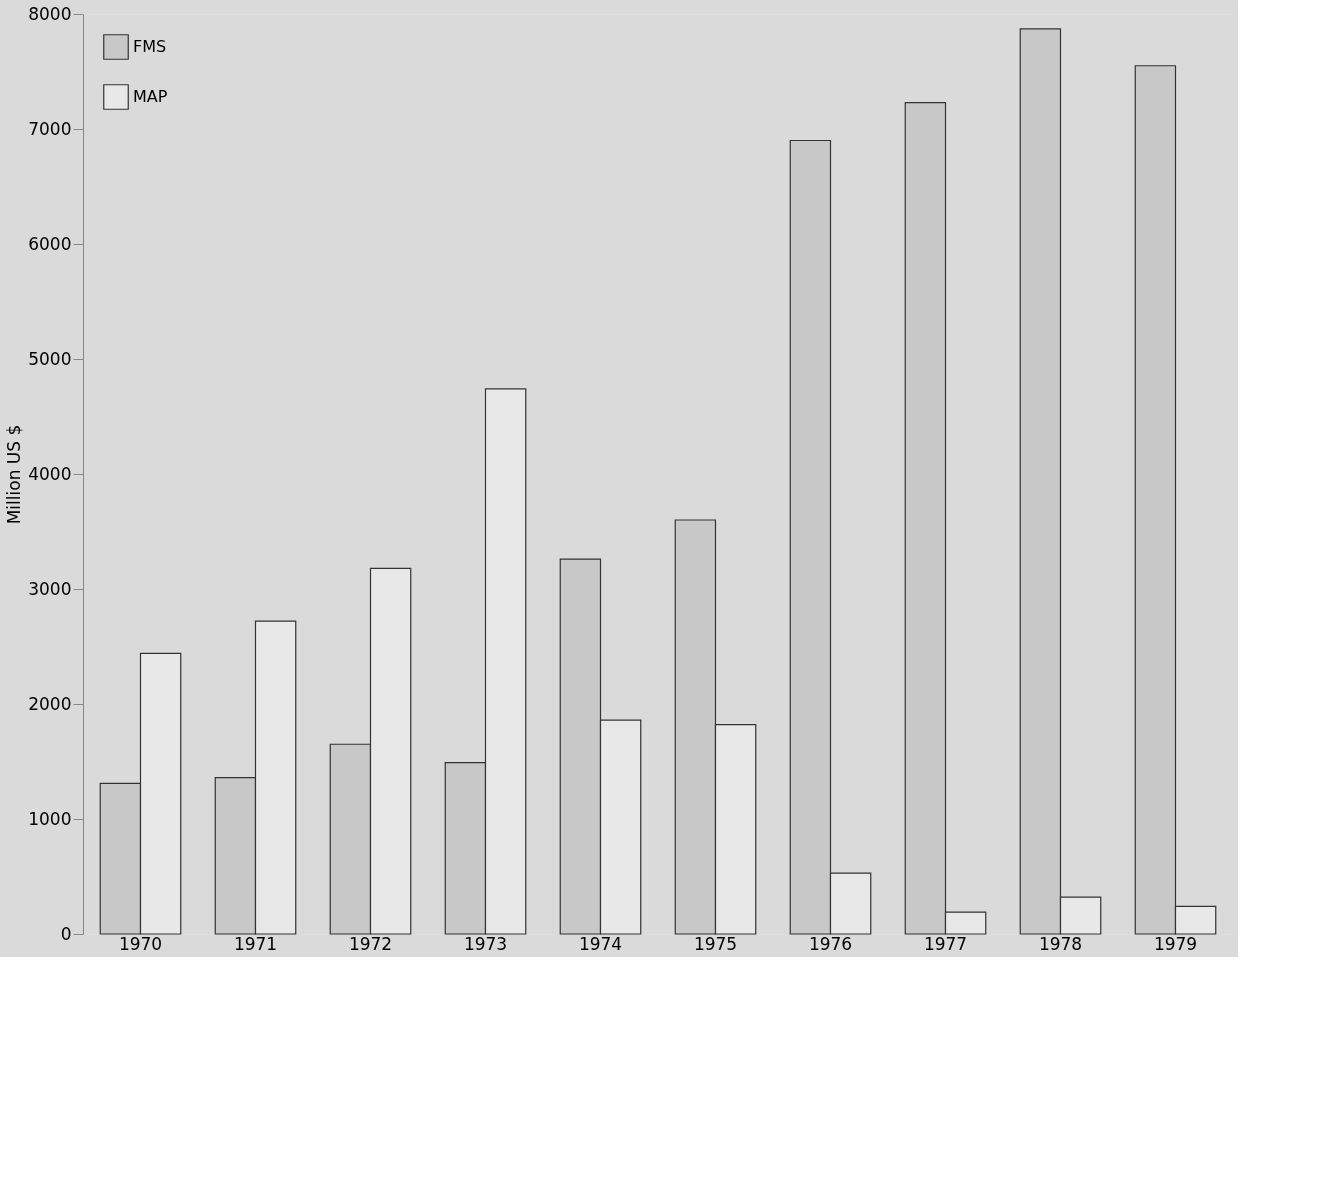 Image resolution: width=1321 pixels, height=1188 pixels. Describe the element at coordinates (50, 13) in the screenshot. I see `y-tick-label: 8000` at that location.